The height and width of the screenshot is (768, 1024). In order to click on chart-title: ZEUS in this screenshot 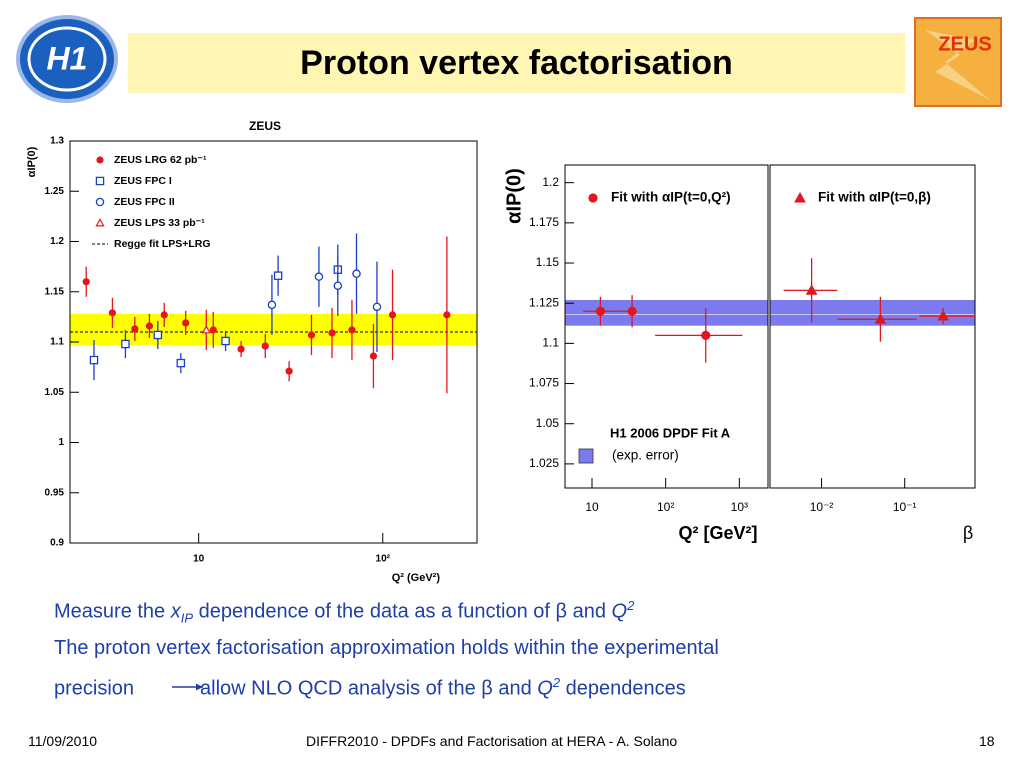, I will do `click(265, 126)`.